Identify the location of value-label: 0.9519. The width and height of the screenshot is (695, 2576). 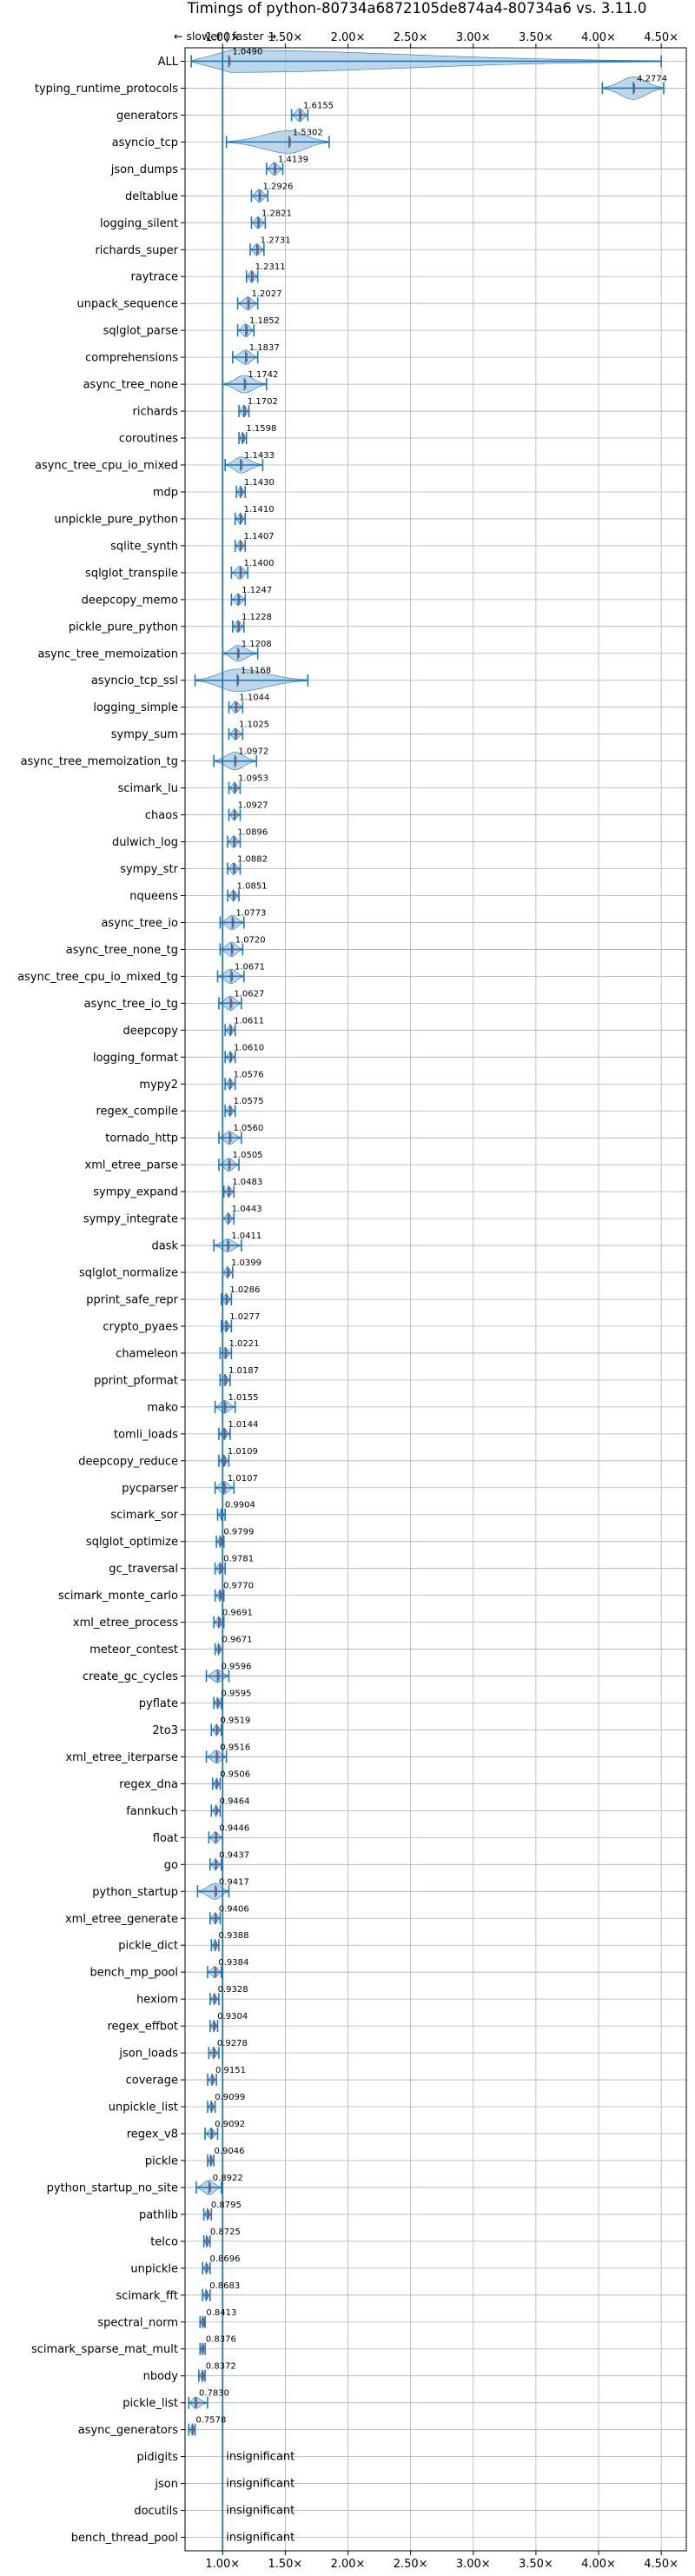
(235, 1720).